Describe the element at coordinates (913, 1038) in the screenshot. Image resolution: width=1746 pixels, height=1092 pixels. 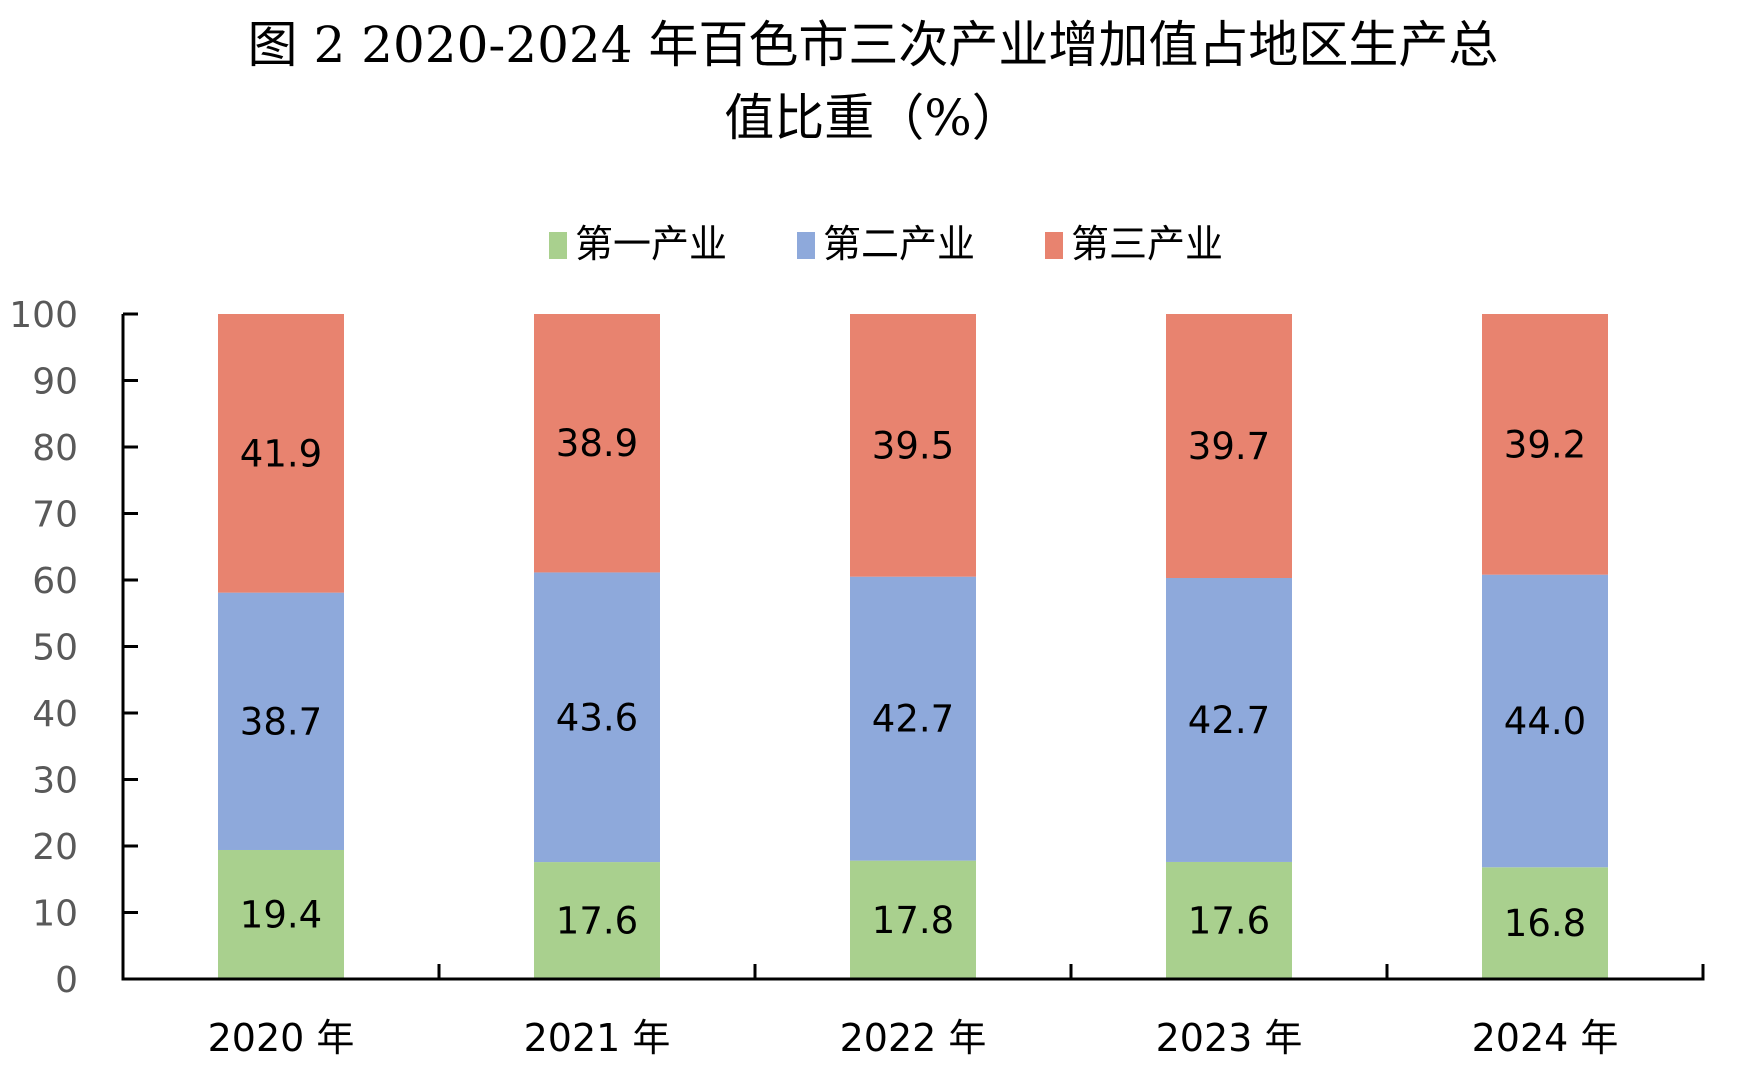
I see `x-tick-label: 2022 年` at that location.